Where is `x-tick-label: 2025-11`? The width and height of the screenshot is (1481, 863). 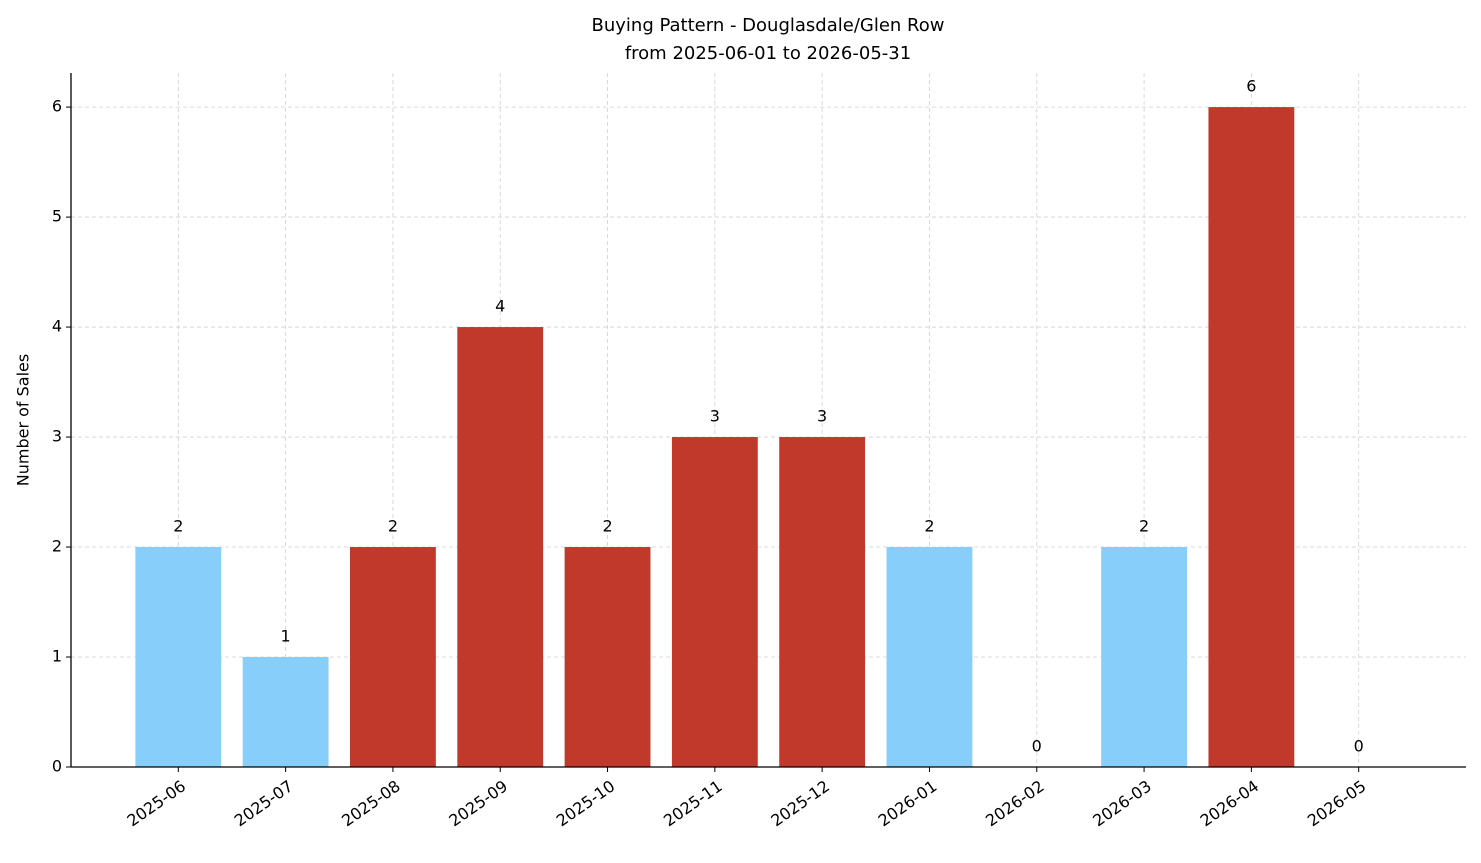
x-tick-label: 2025-11 is located at coordinates (693, 803).